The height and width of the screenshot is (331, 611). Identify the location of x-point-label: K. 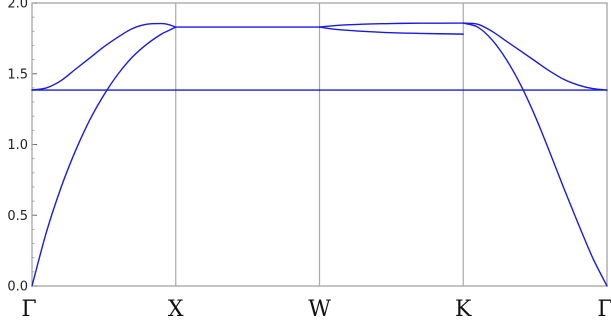
(463, 309).